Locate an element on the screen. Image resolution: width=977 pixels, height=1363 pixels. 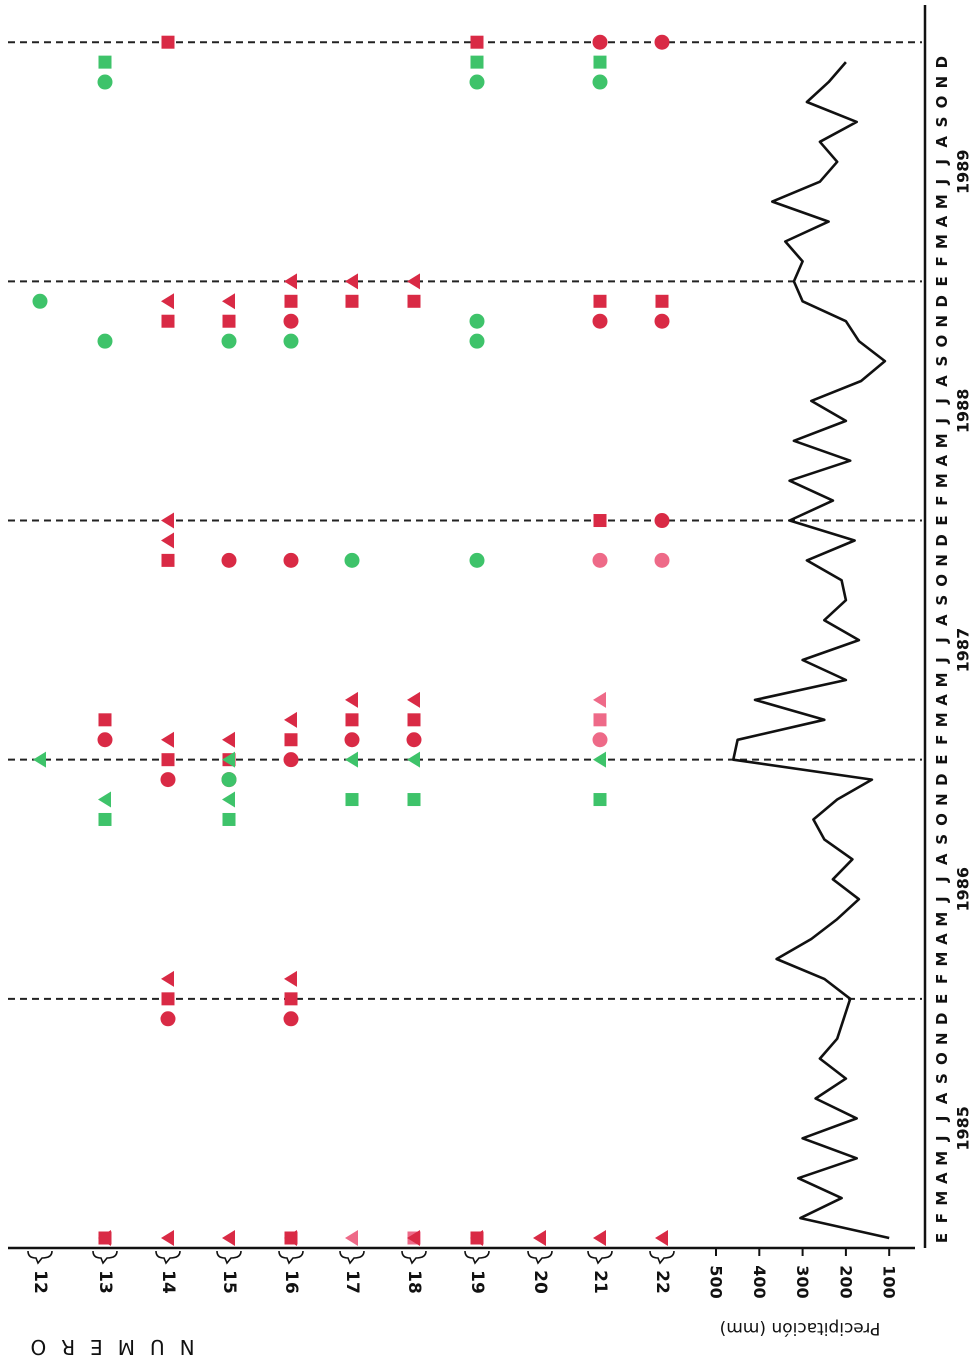
year-label-1987: 1987 is located at coordinates (963, 650).